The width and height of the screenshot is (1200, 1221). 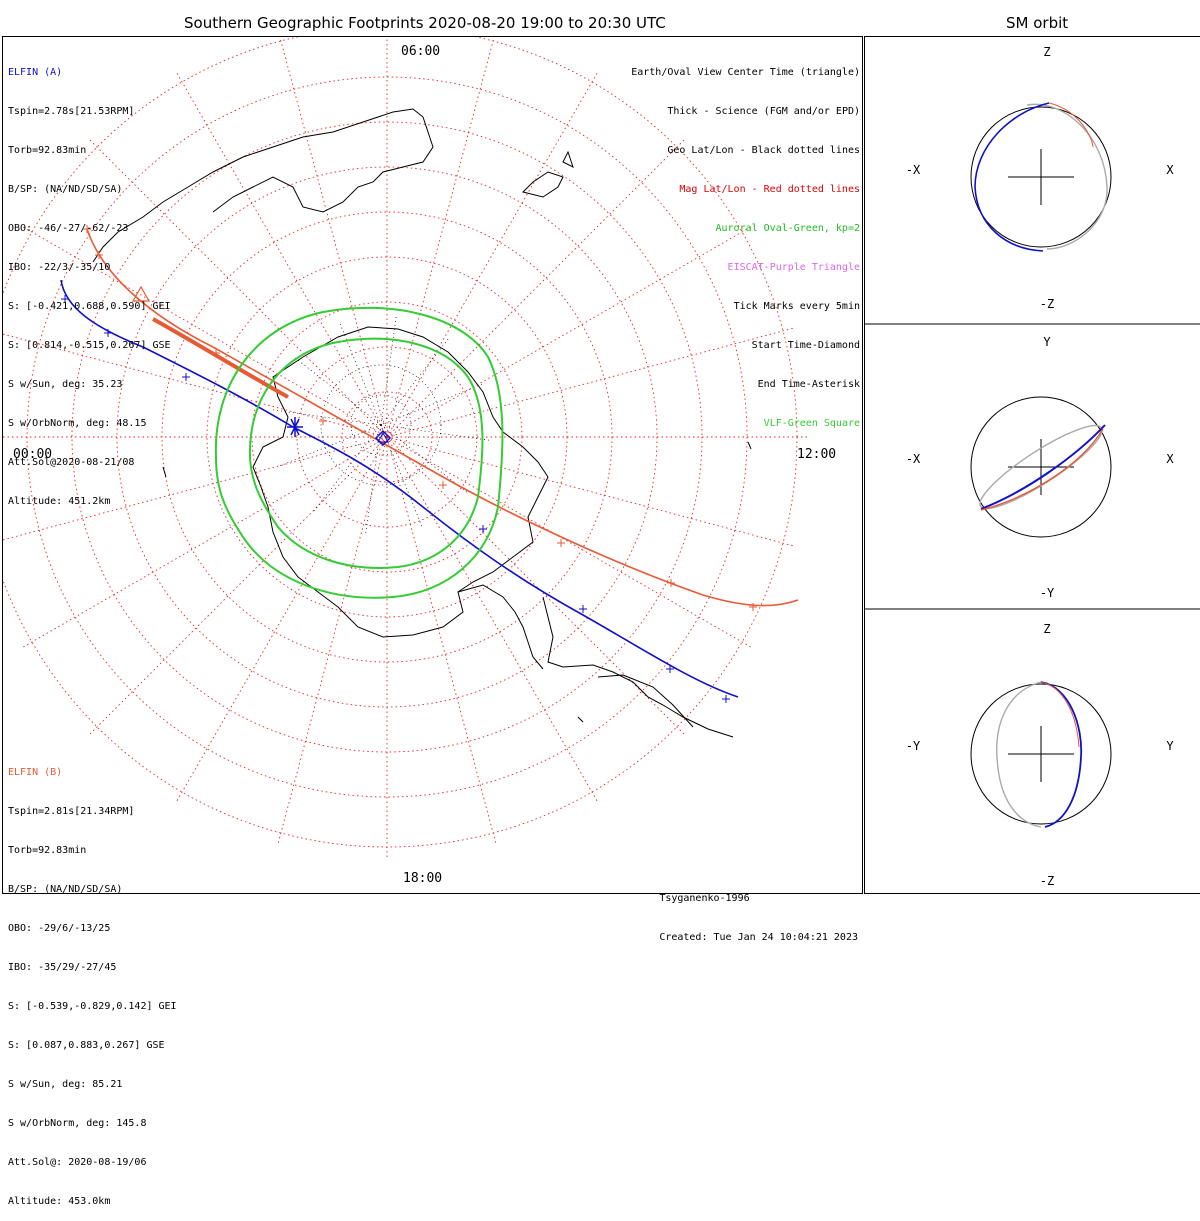 What do you see at coordinates (1040, 467) in the screenshot?
I see `sm-panel-xy: Y -Y -X X` at bounding box center [1040, 467].